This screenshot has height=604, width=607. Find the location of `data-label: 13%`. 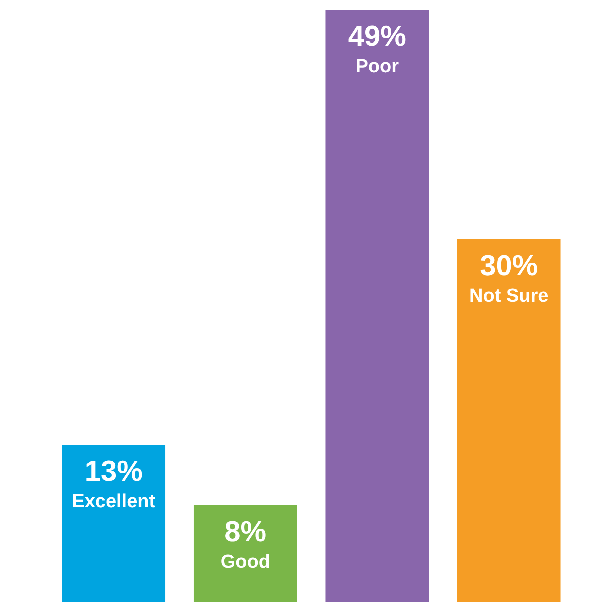

data-label: 13% is located at coordinates (114, 472).